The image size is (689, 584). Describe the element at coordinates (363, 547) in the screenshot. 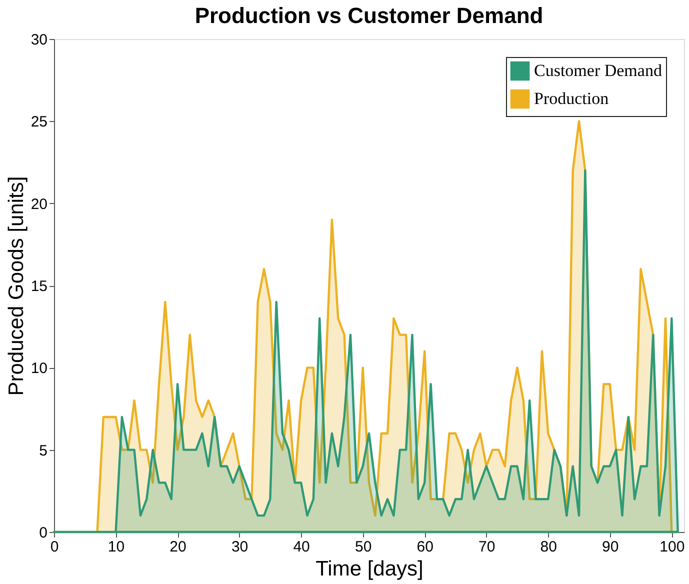

I see `x-tick-label: 50` at that location.